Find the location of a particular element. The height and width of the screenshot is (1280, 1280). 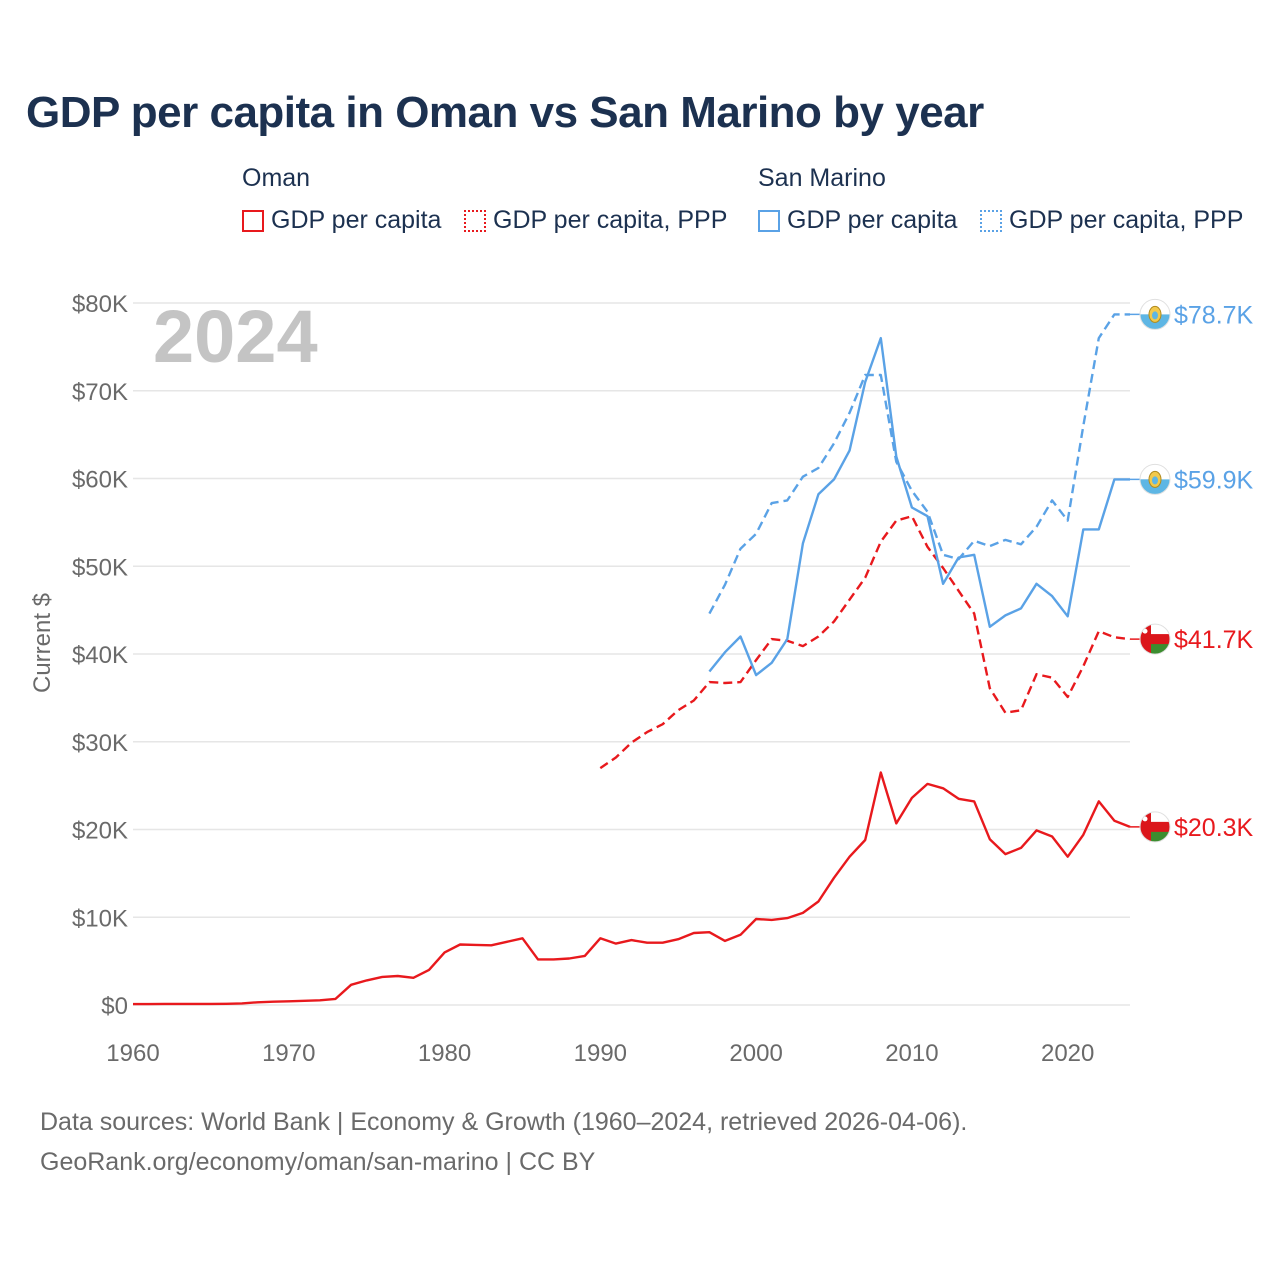

legend-group-oman: Oman is located at coordinates (276, 178).